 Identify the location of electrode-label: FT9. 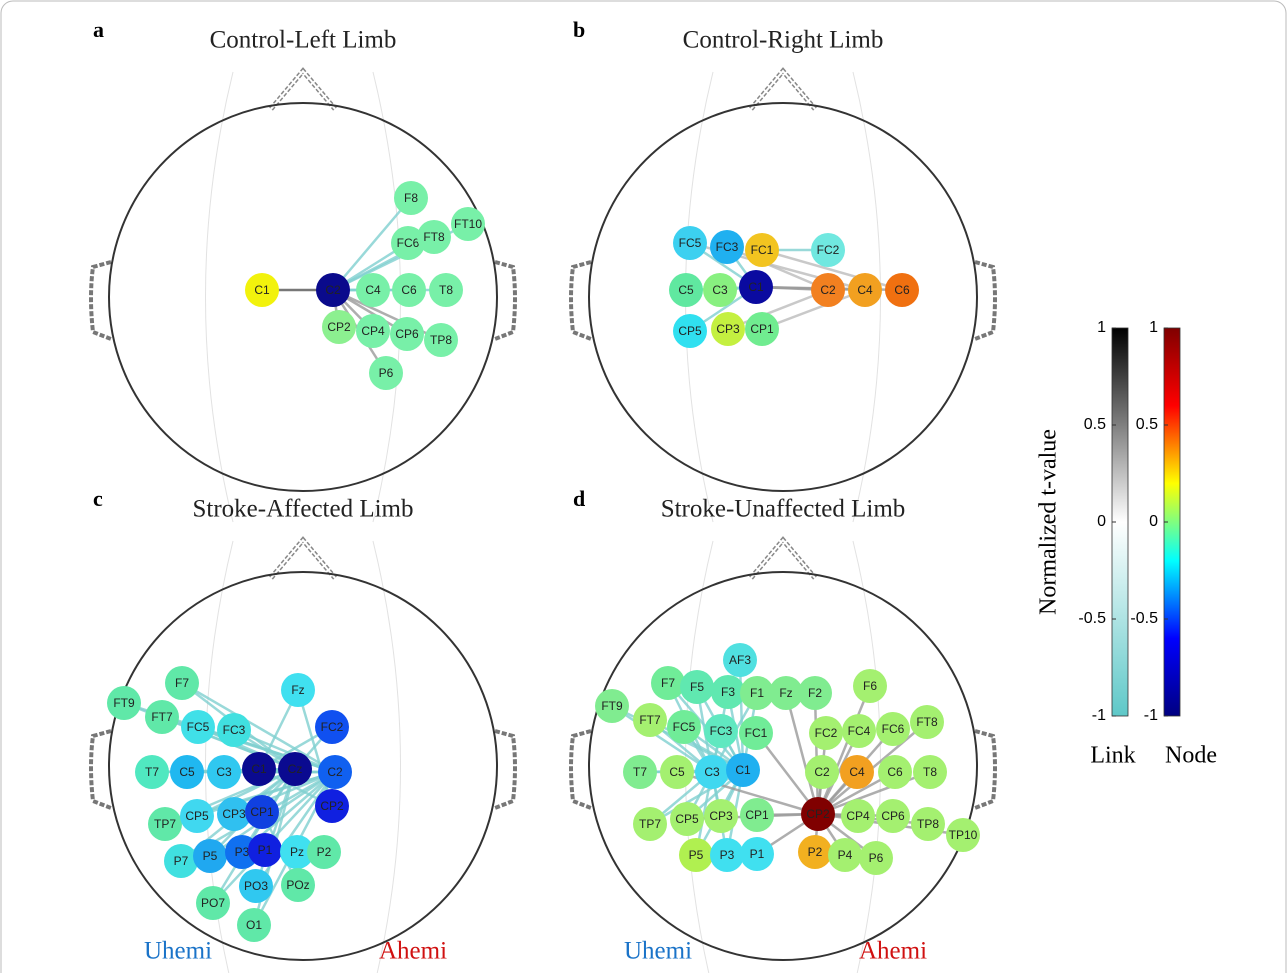
(612, 706).